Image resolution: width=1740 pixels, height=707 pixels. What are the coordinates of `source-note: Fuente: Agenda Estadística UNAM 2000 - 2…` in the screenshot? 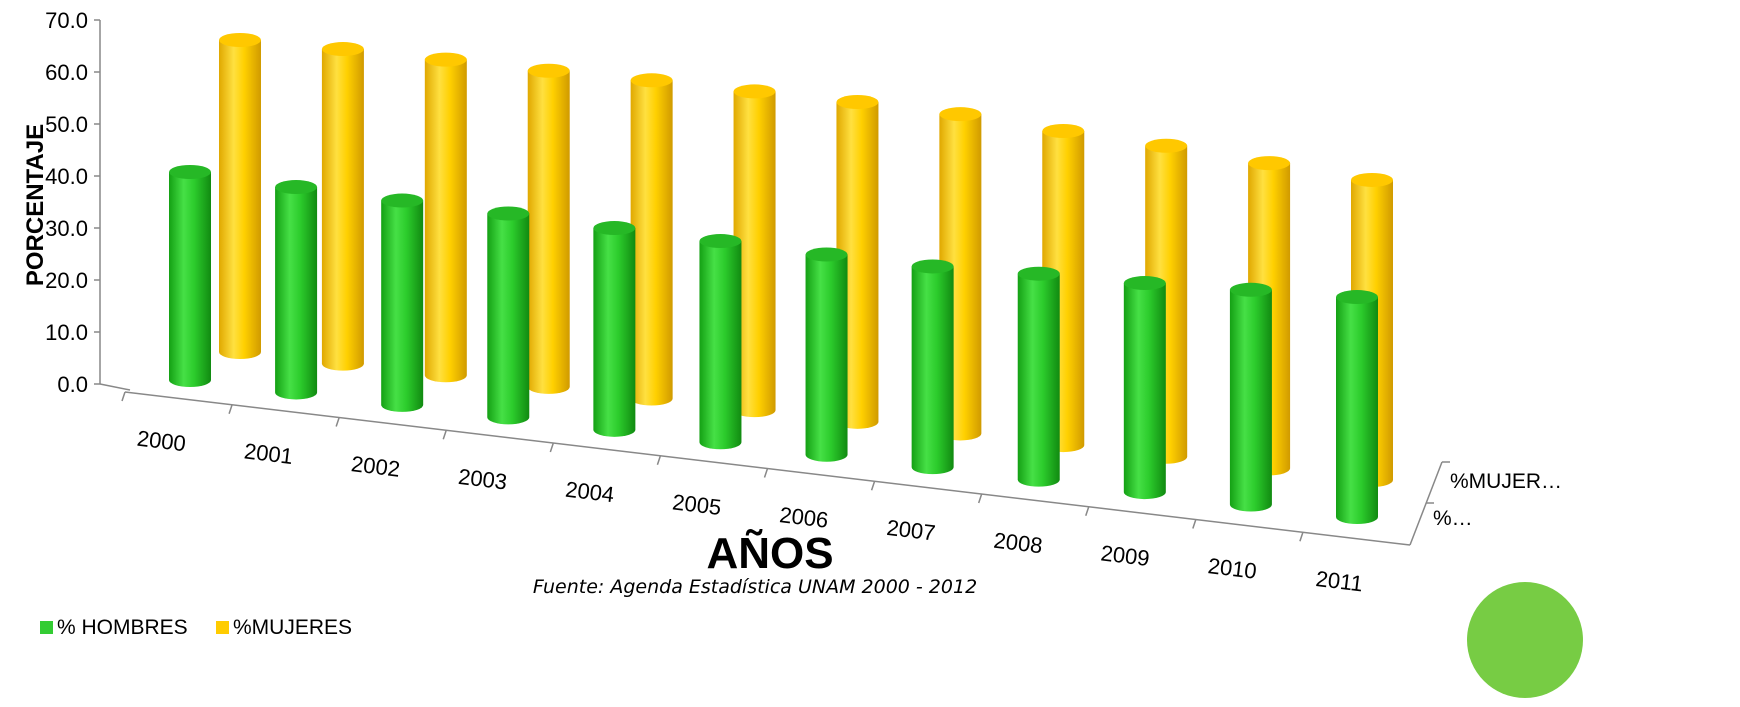 It's located at (755, 587).